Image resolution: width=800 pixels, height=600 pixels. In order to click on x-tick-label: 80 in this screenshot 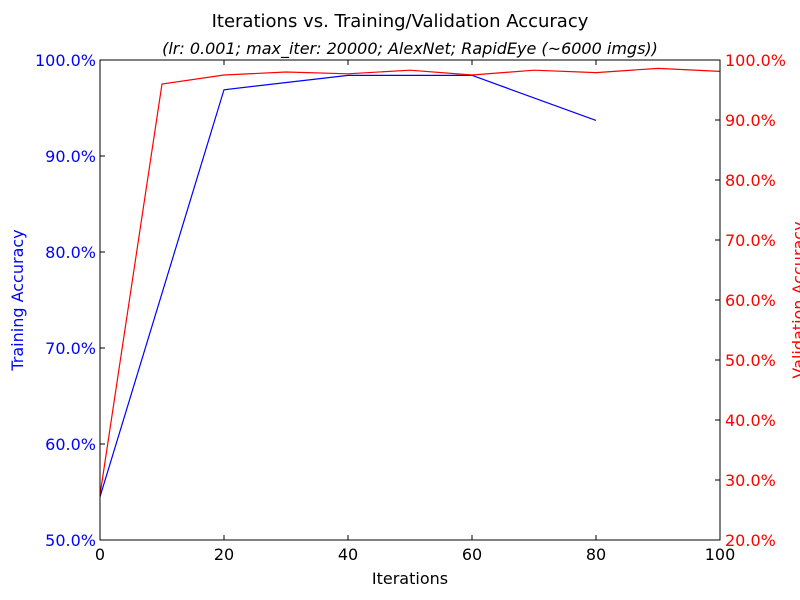, I will do `click(596, 554)`.